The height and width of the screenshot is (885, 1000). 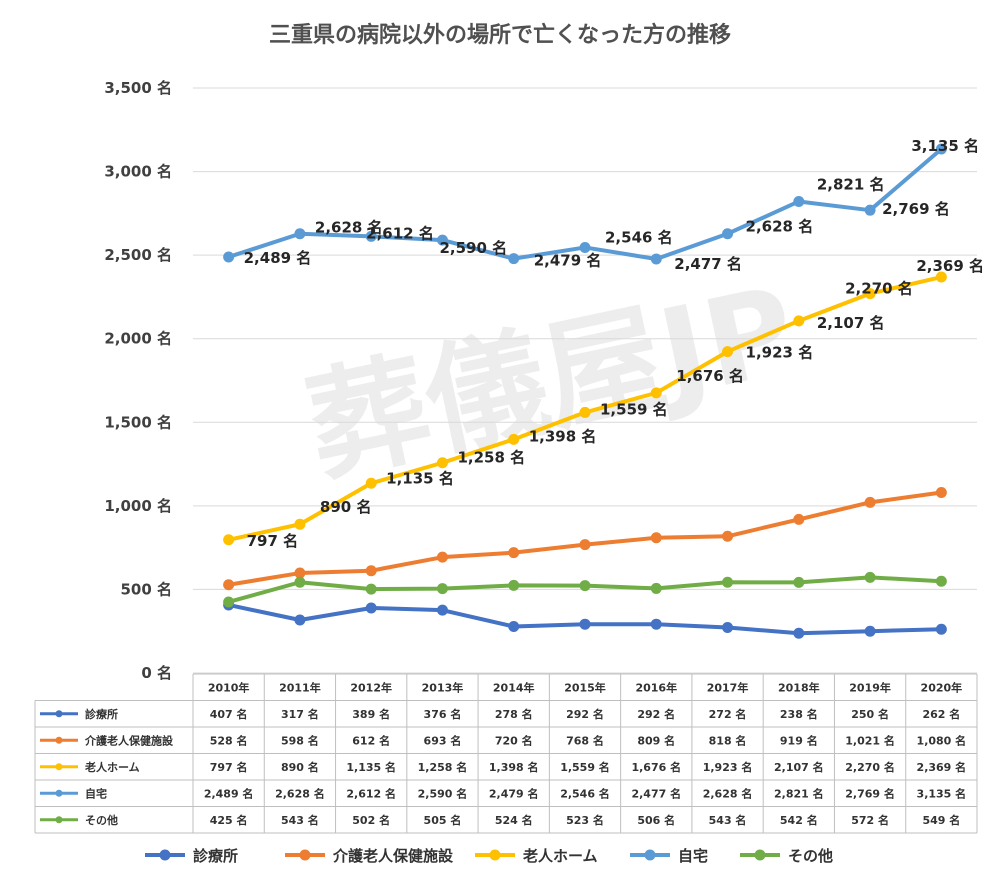 I want to click on table-cell: 278 名, so click(x=514, y=714).